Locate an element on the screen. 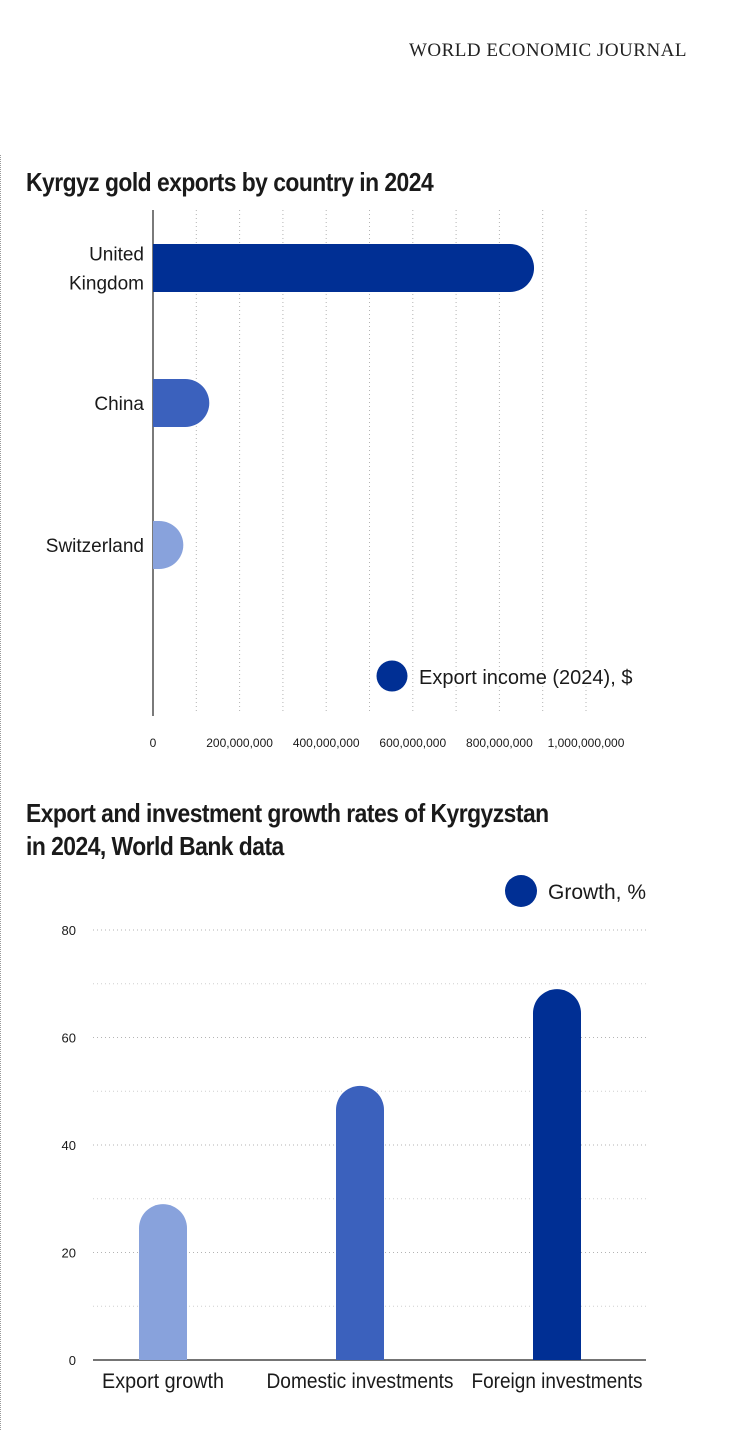 This screenshot has width=747, height=1430. chart2-y-tick-label-4: 80 is located at coordinates (69, 930).